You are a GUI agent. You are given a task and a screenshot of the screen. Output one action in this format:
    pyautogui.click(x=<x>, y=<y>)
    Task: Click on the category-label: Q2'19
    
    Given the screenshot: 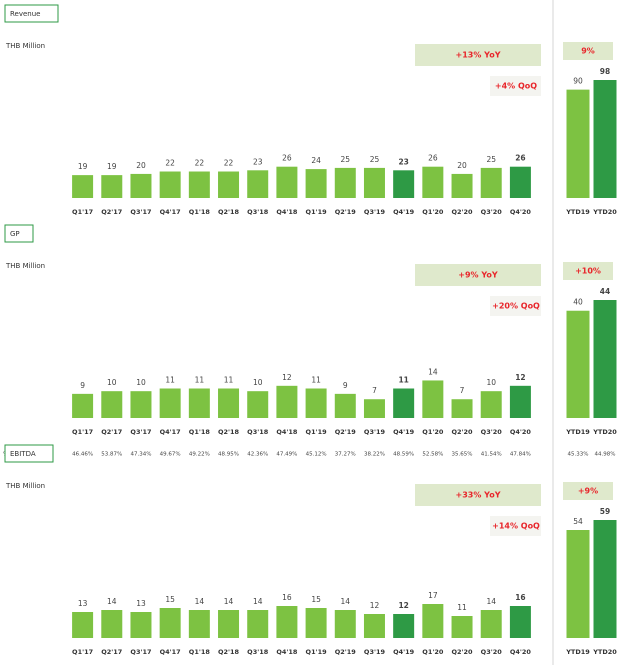 What is the action you would take?
    pyautogui.click(x=346, y=212)
    